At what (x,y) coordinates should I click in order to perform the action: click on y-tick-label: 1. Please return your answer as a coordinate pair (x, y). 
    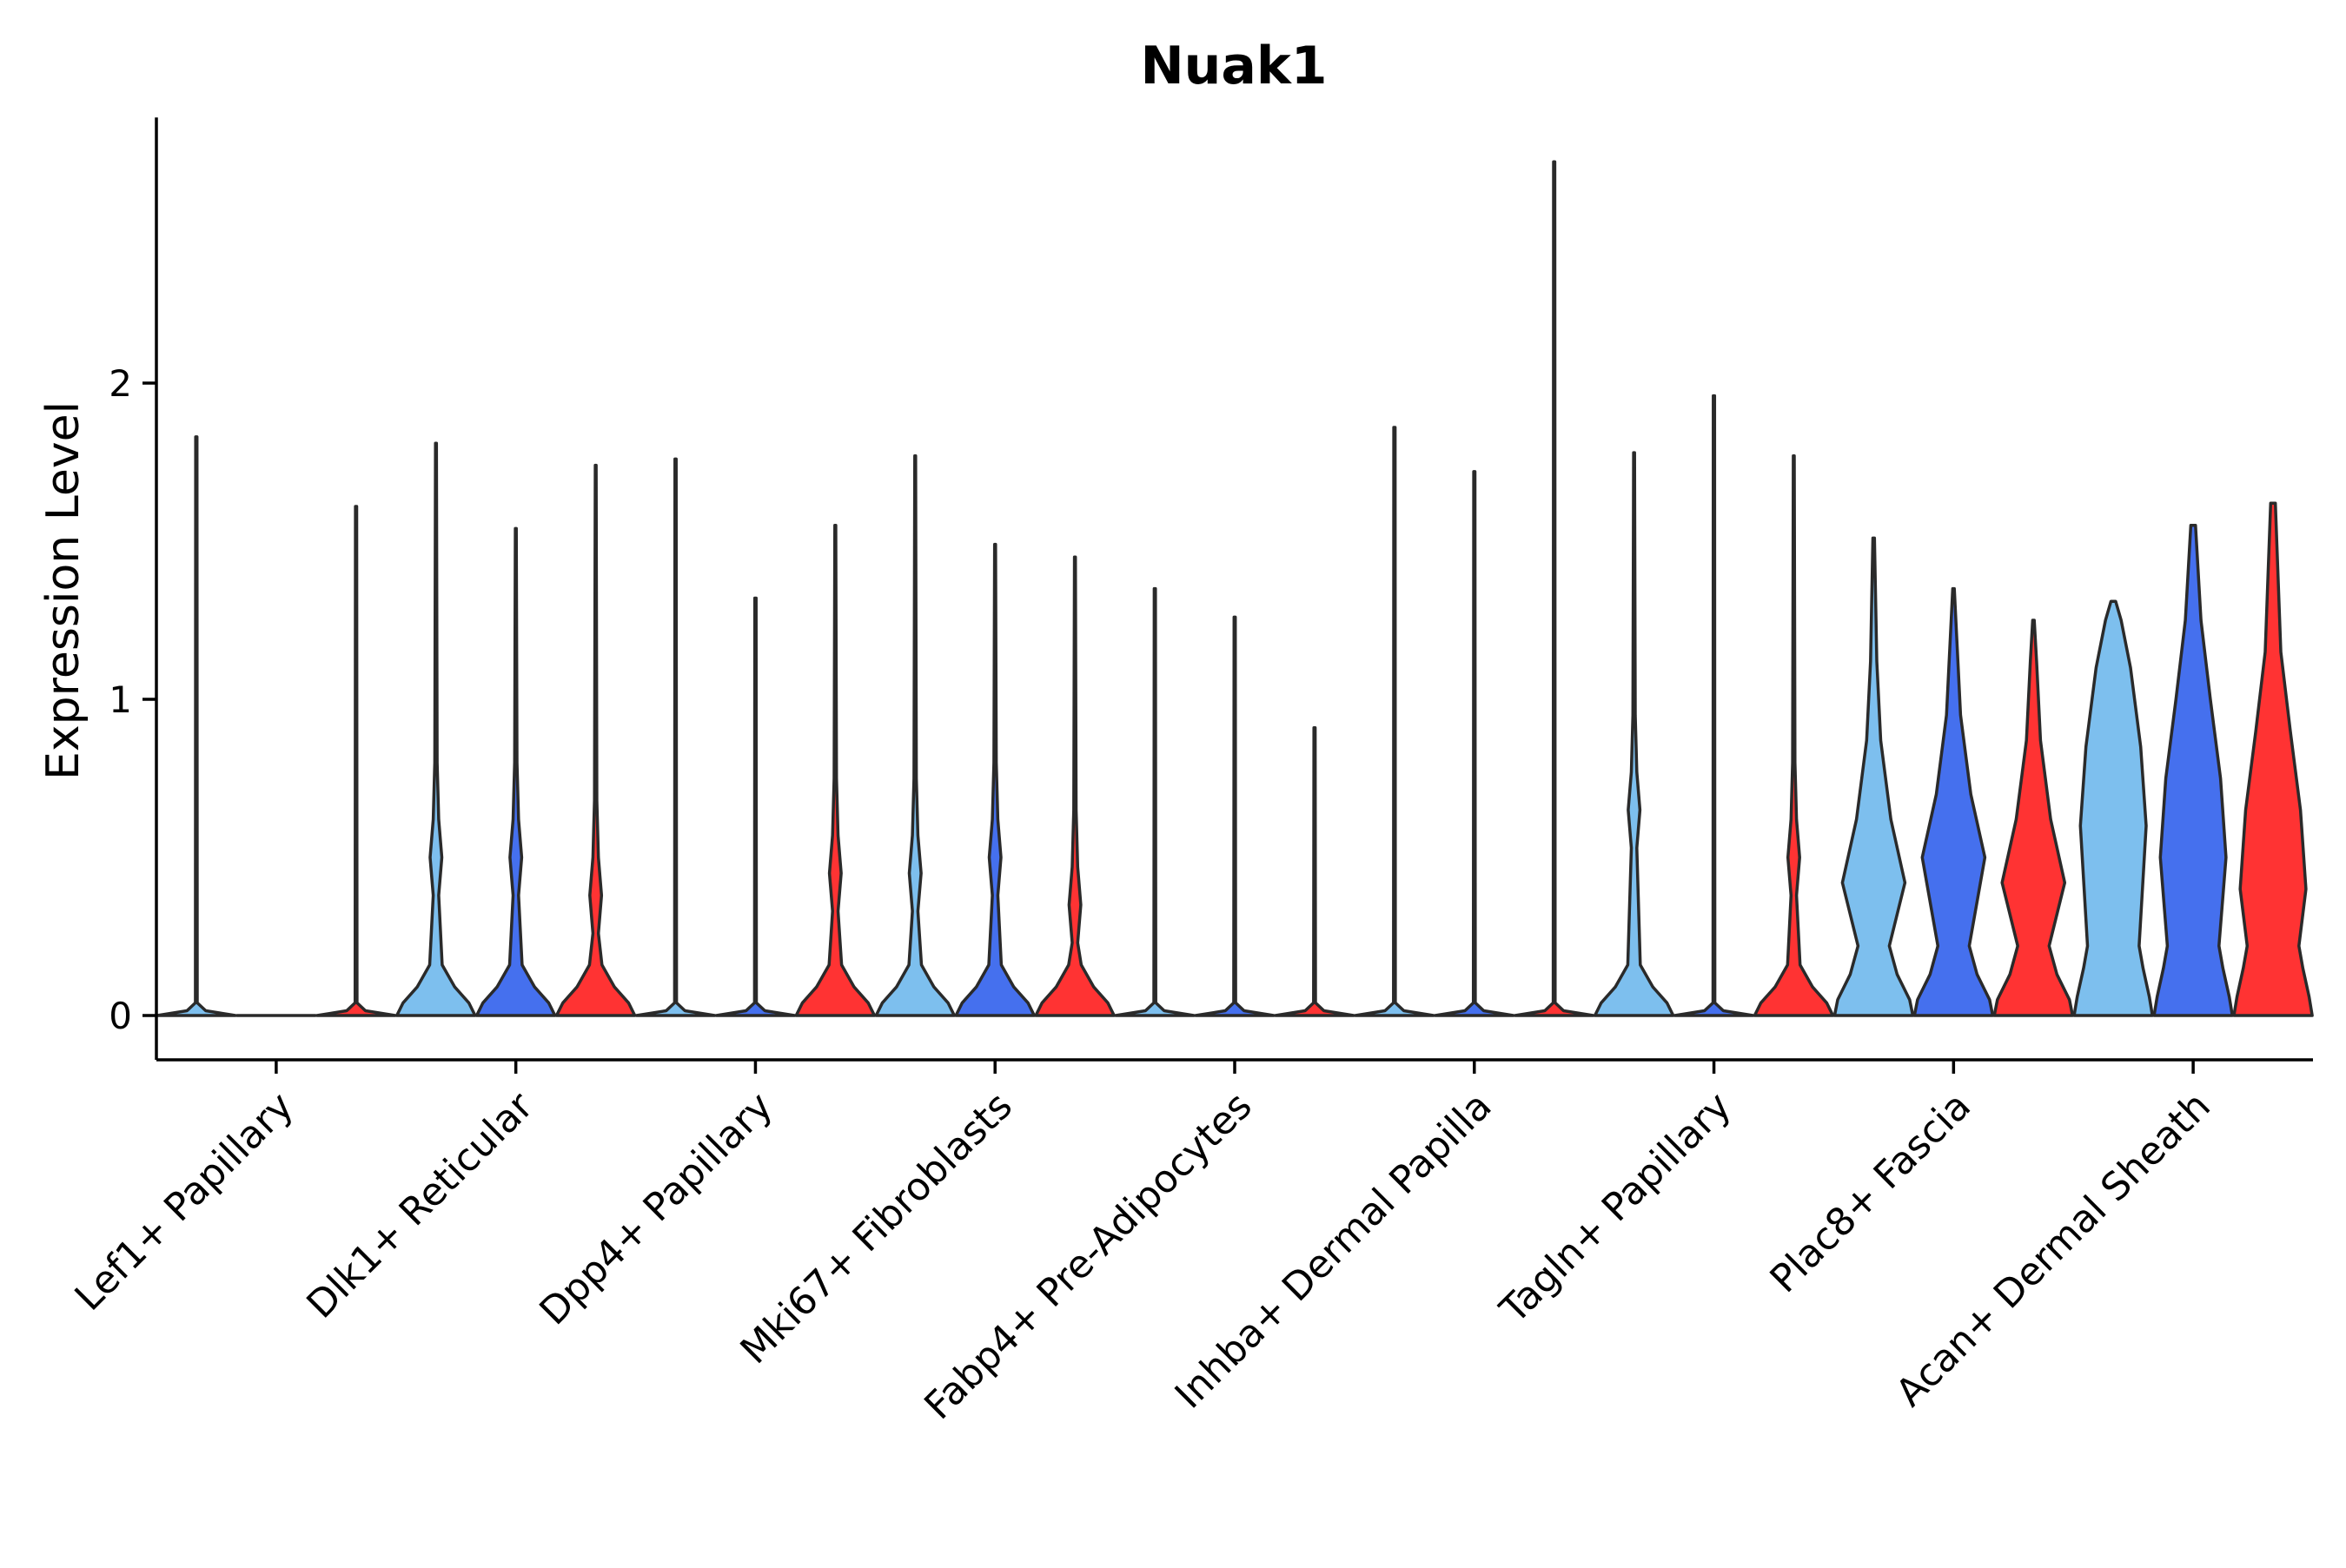
    Looking at the image, I should click on (121, 699).